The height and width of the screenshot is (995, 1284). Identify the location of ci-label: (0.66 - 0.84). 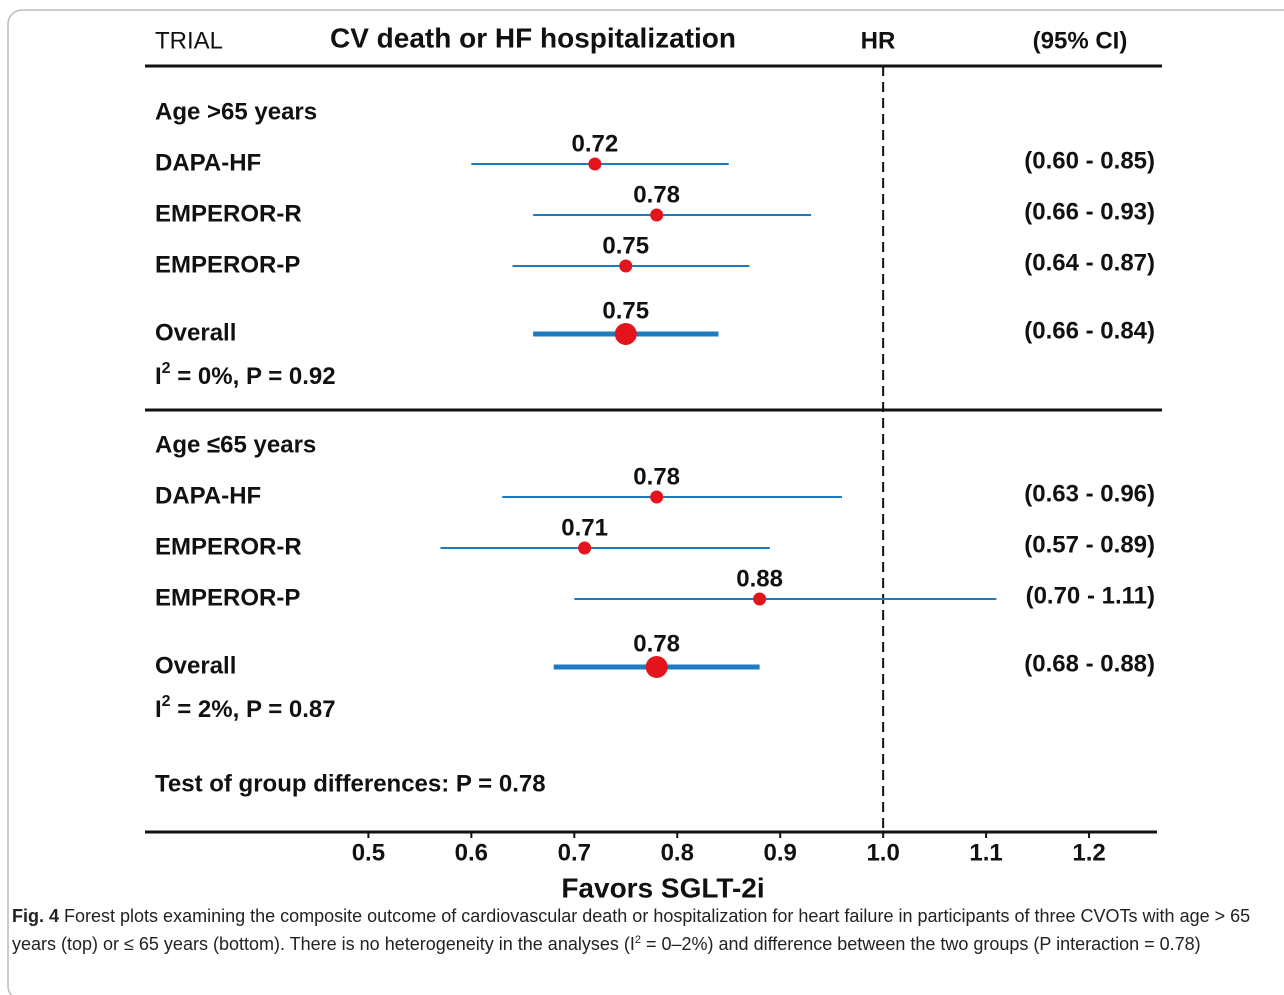
(1089, 330).